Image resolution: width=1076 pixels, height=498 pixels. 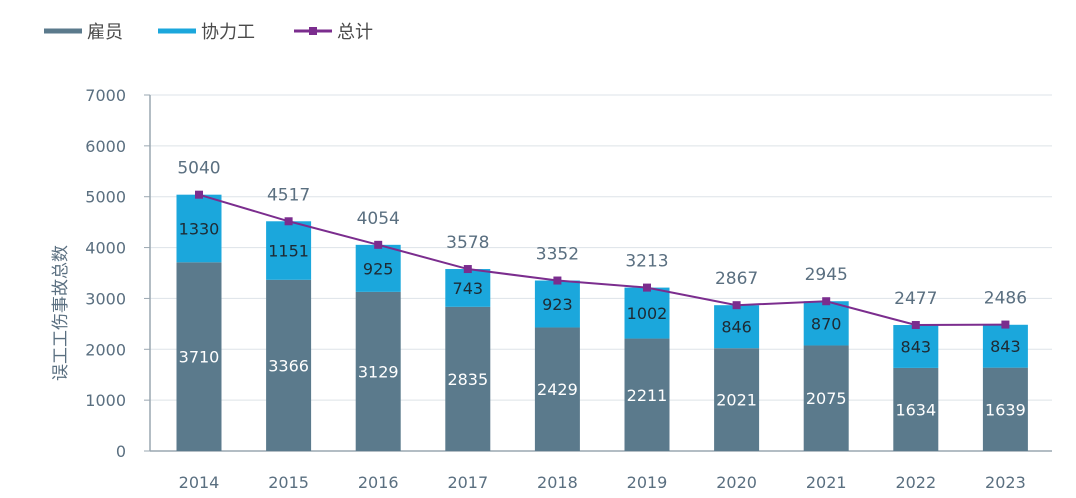 I want to click on data-label-employee: 3366, so click(x=288, y=365).